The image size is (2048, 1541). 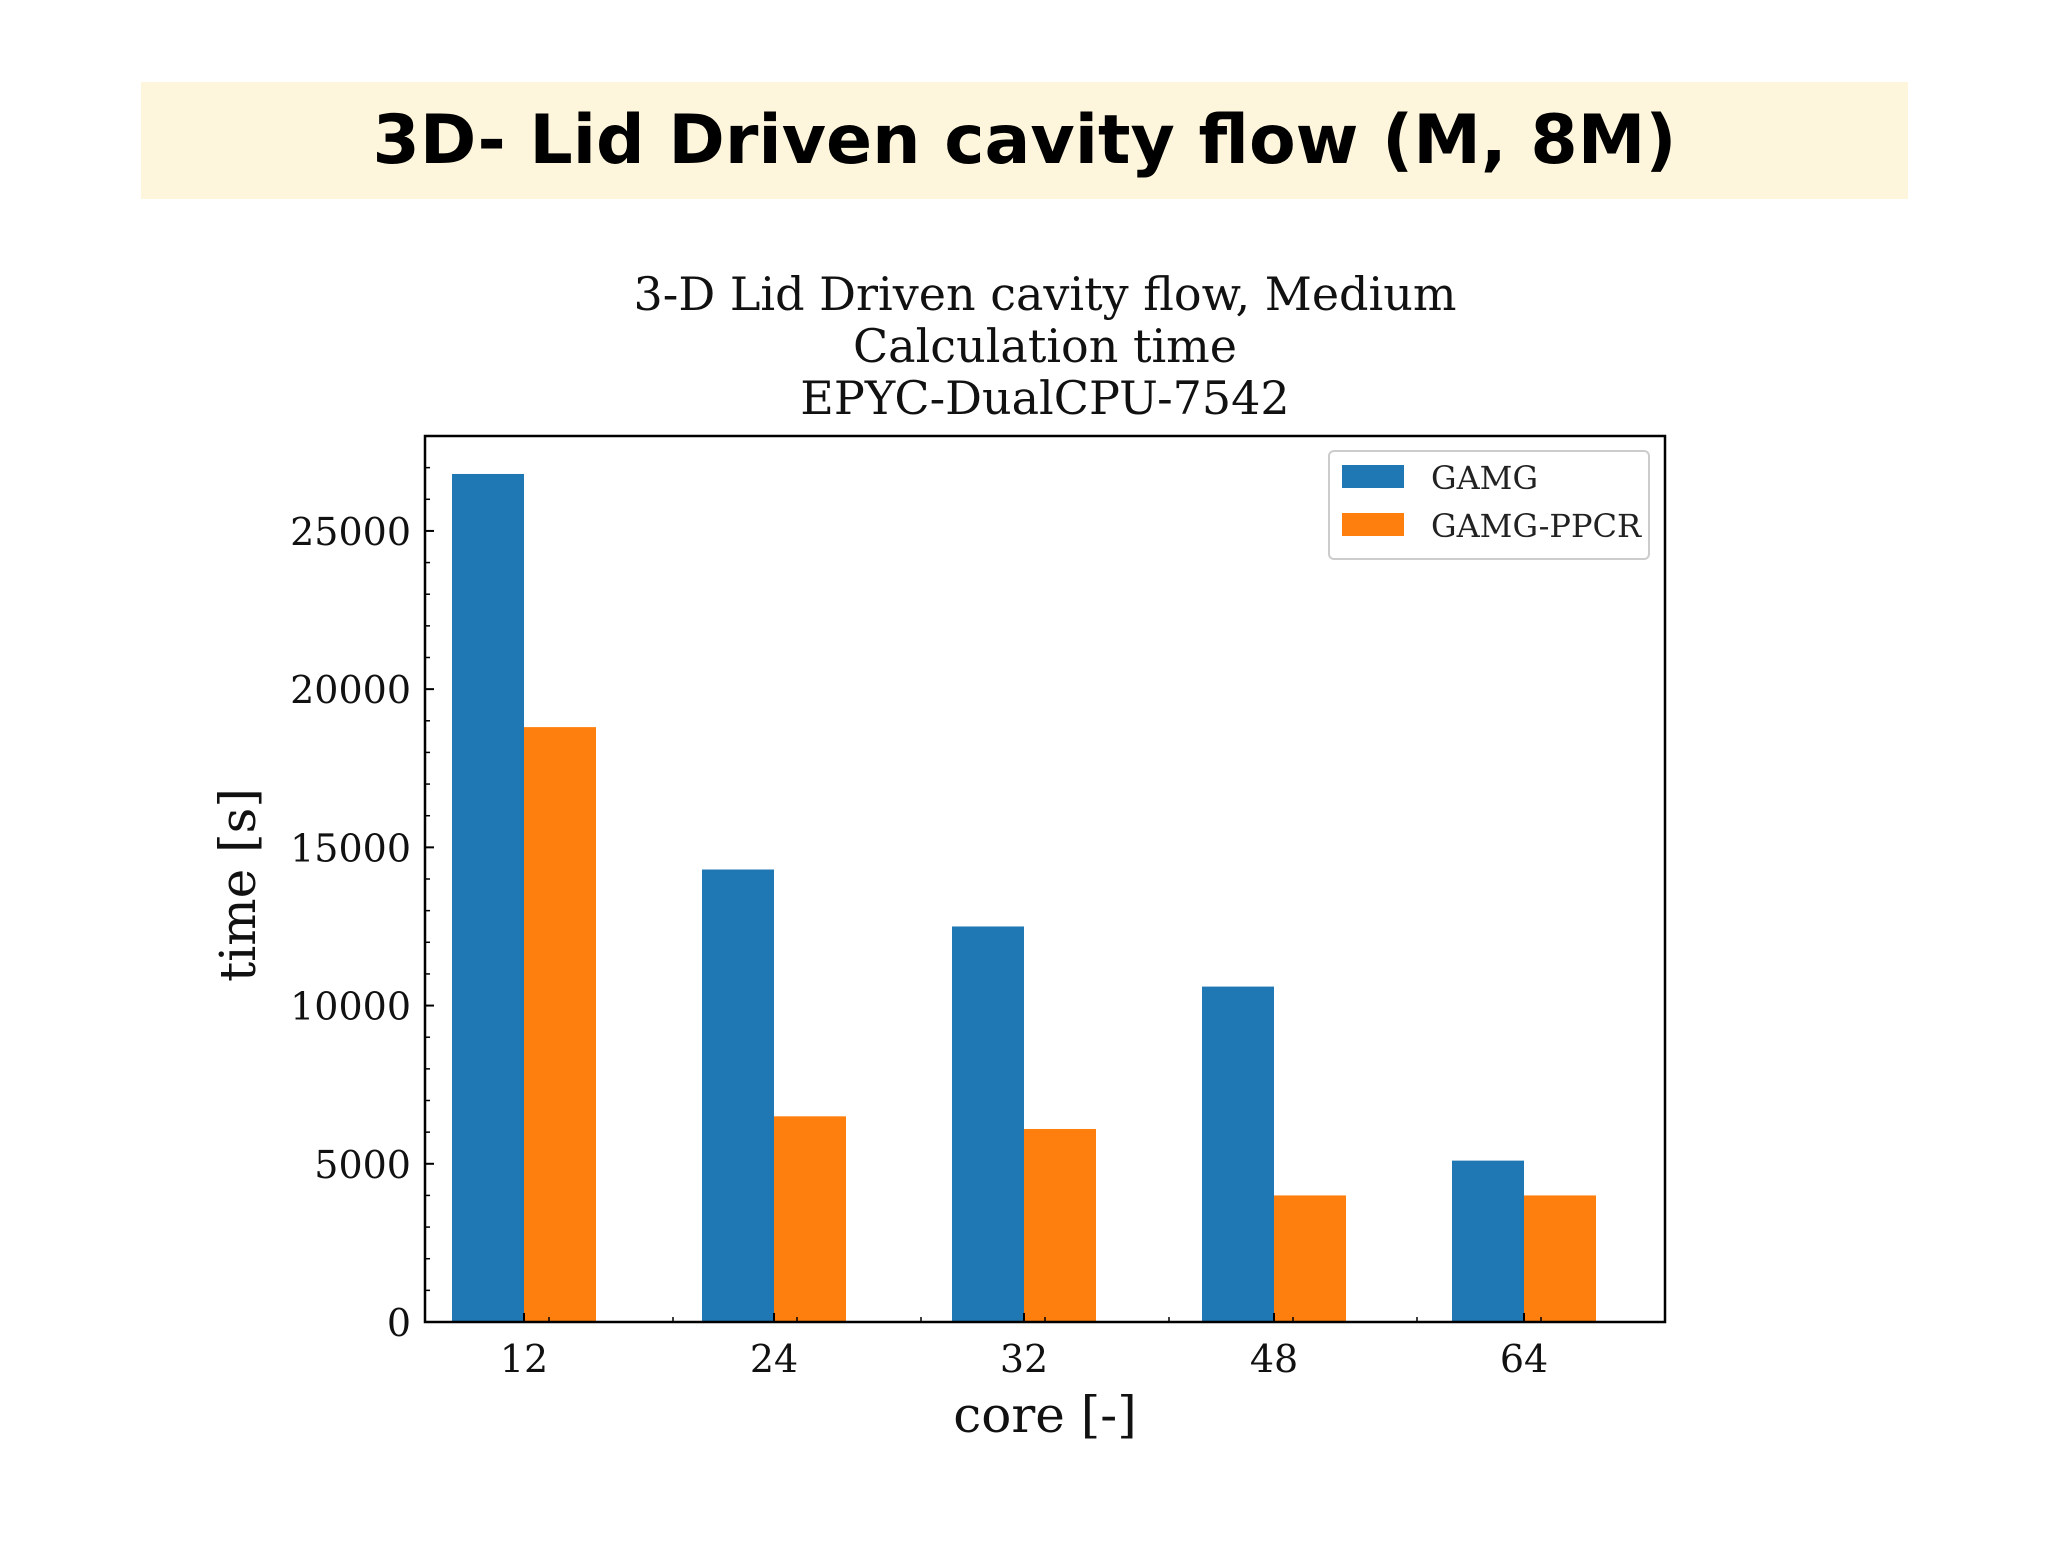 What do you see at coordinates (399, 1323) in the screenshot?
I see `y-tick-label: 0` at bounding box center [399, 1323].